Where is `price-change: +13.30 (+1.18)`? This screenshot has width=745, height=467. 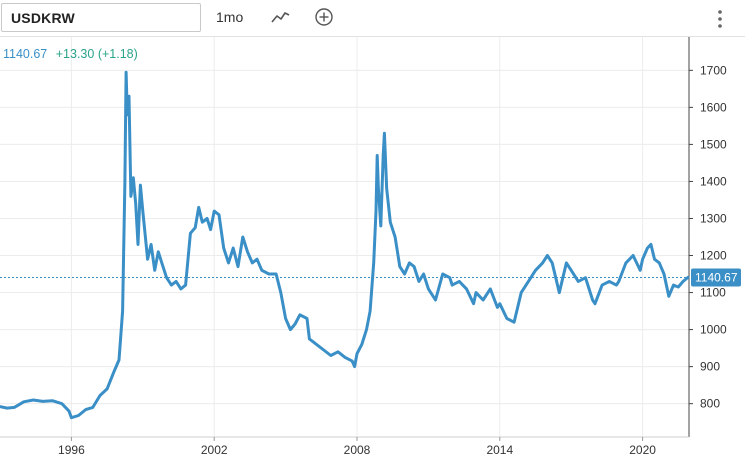 price-change: +13.30 (+1.18) is located at coordinates (96, 54).